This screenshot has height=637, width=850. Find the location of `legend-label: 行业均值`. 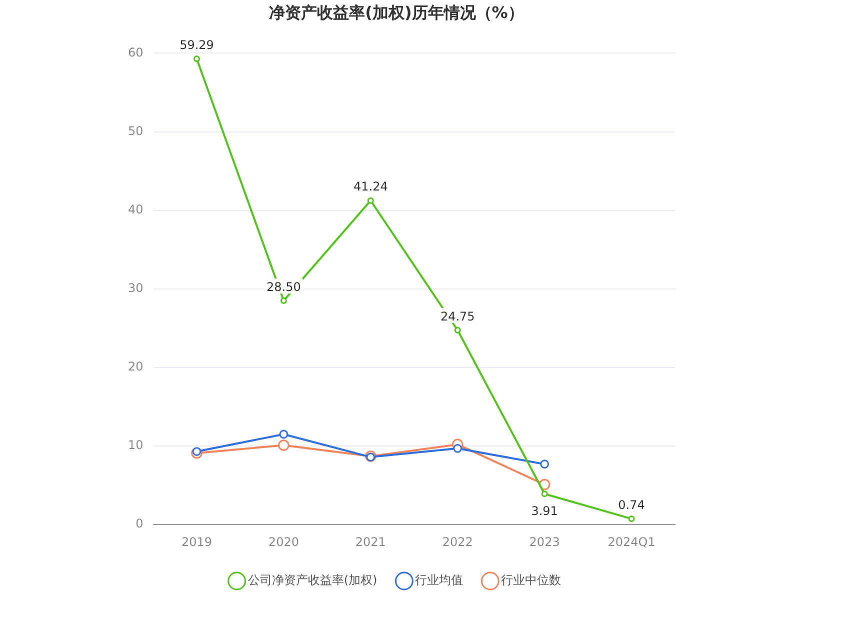

legend-label: 行业均值 is located at coordinates (439, 580).